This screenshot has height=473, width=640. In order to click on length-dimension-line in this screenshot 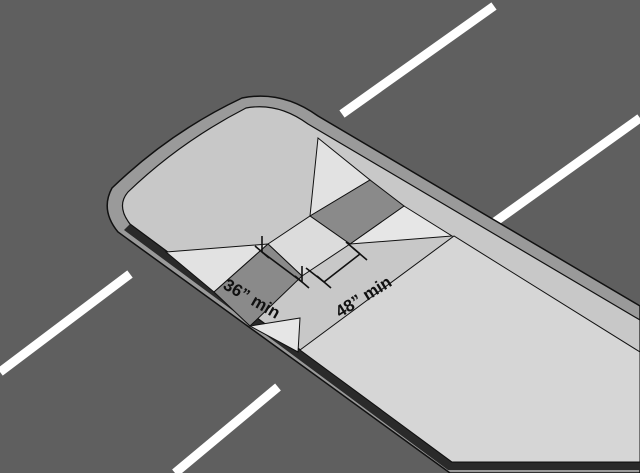, I will do `click(342, 268)`.